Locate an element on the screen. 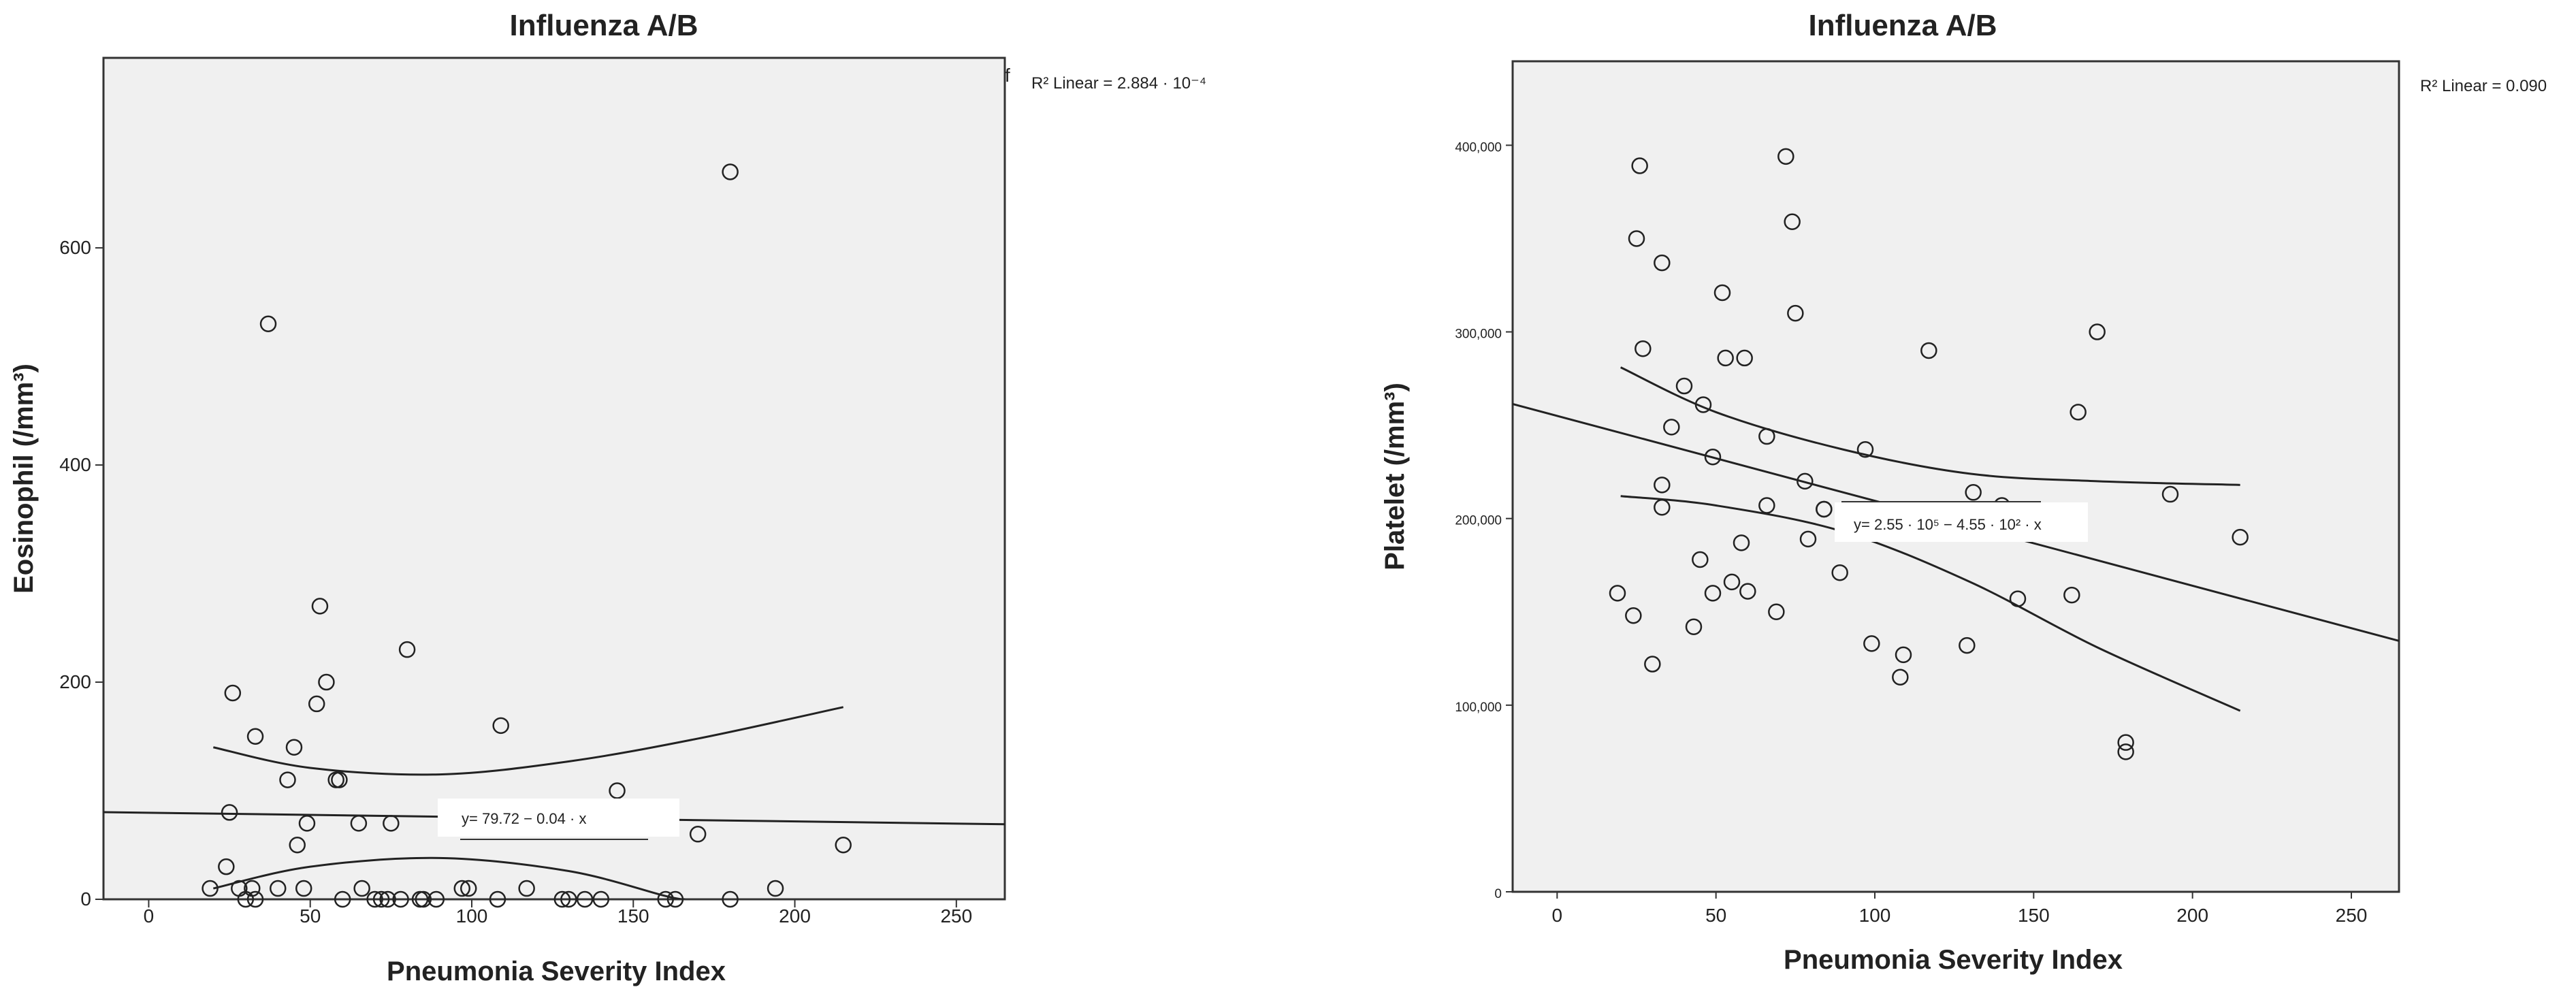 This screenshot has height=998, width=2576. y-axis-label: Eosinophil (/mm³) is located at coordinates (24, 479).